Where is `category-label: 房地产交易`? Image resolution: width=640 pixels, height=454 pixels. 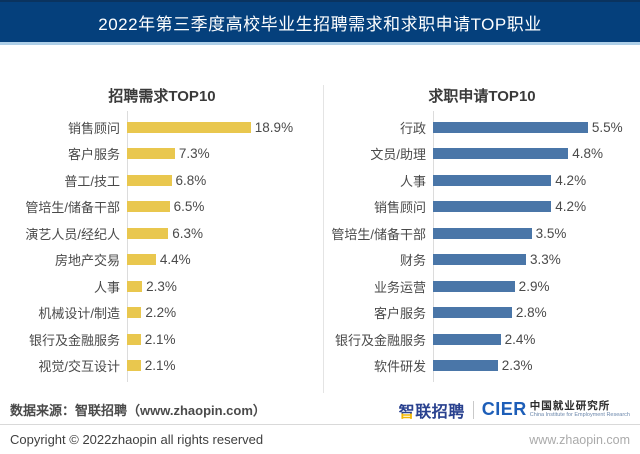 category-label: 房地产交易 is located at coordinates (87, 261).